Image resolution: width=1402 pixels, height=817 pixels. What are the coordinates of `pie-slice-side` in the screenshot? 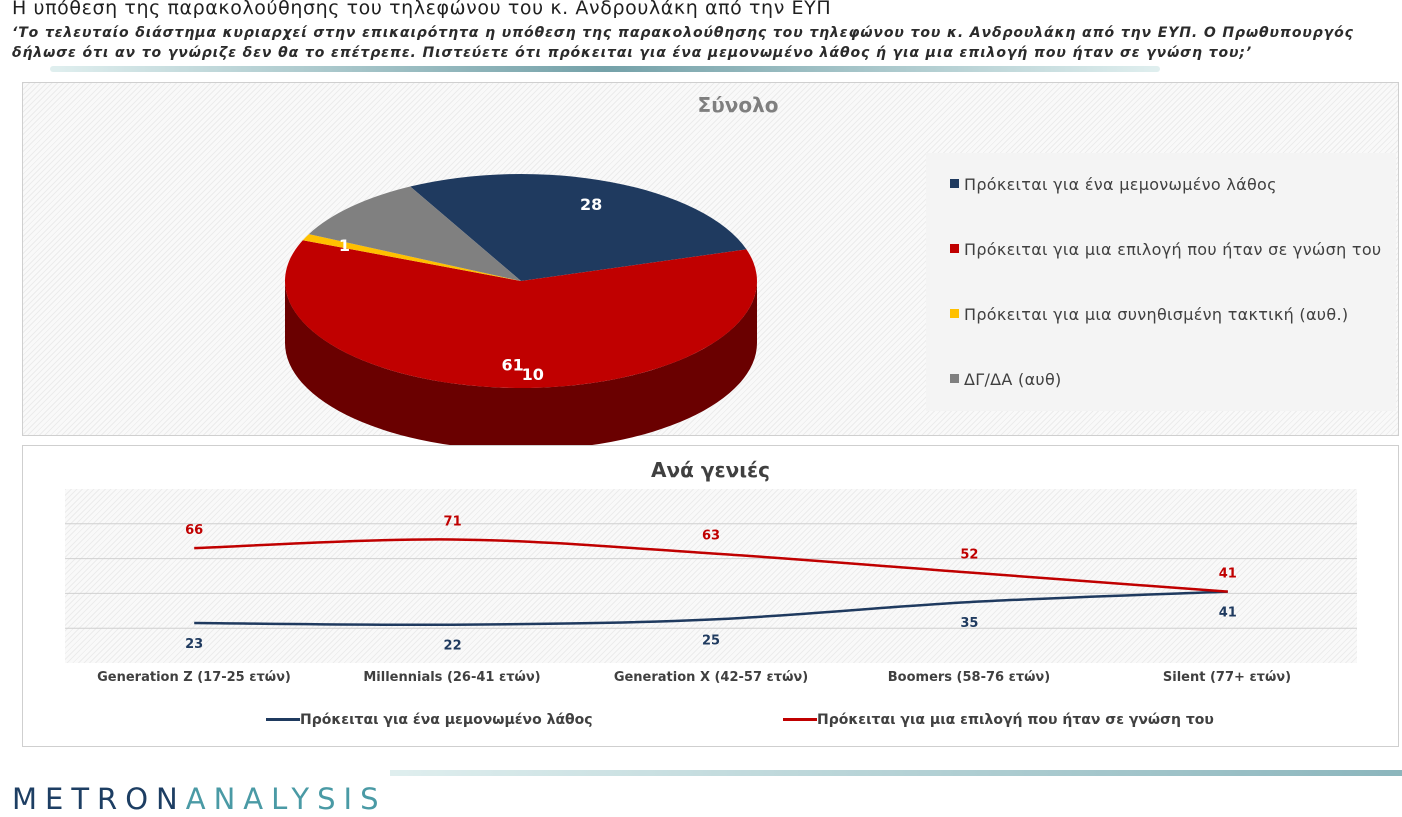 It's located at (521, 365).